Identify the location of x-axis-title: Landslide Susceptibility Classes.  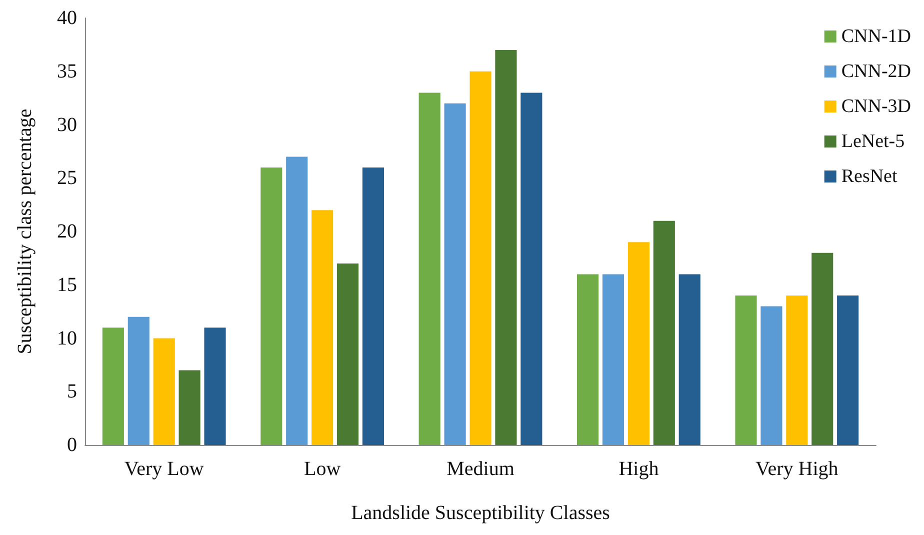
(480, 513).